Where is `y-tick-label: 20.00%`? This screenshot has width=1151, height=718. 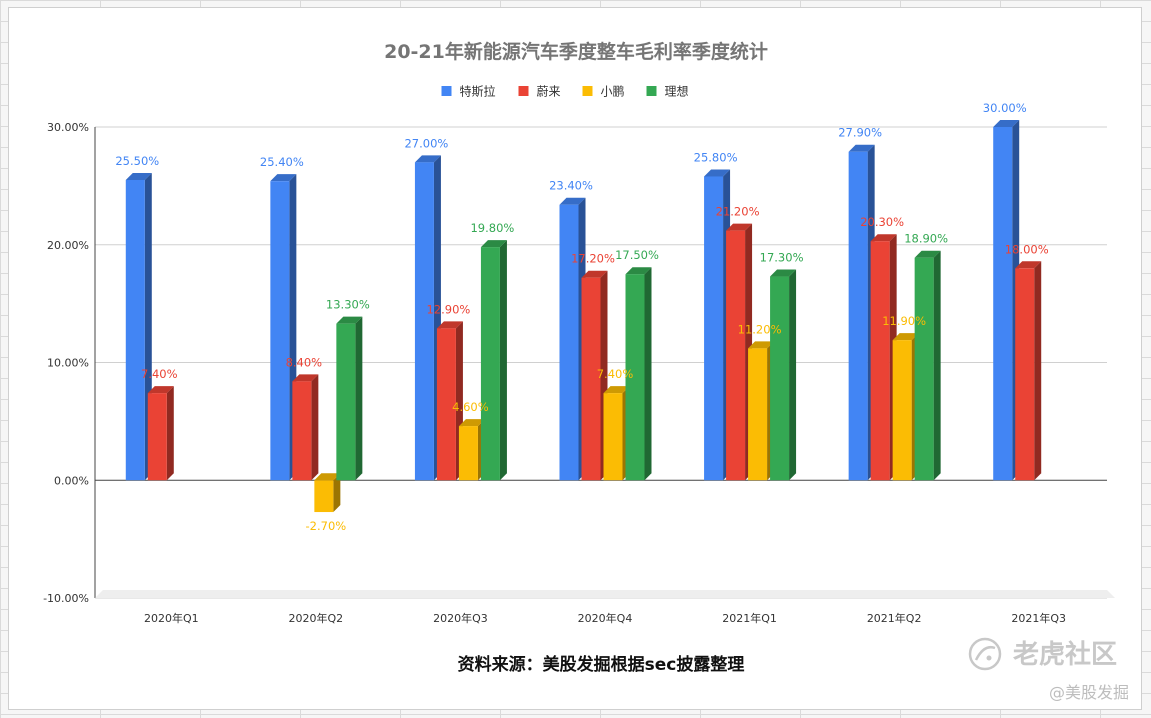 y-tick-label: 20.00% is located at coordinates (68, 245).